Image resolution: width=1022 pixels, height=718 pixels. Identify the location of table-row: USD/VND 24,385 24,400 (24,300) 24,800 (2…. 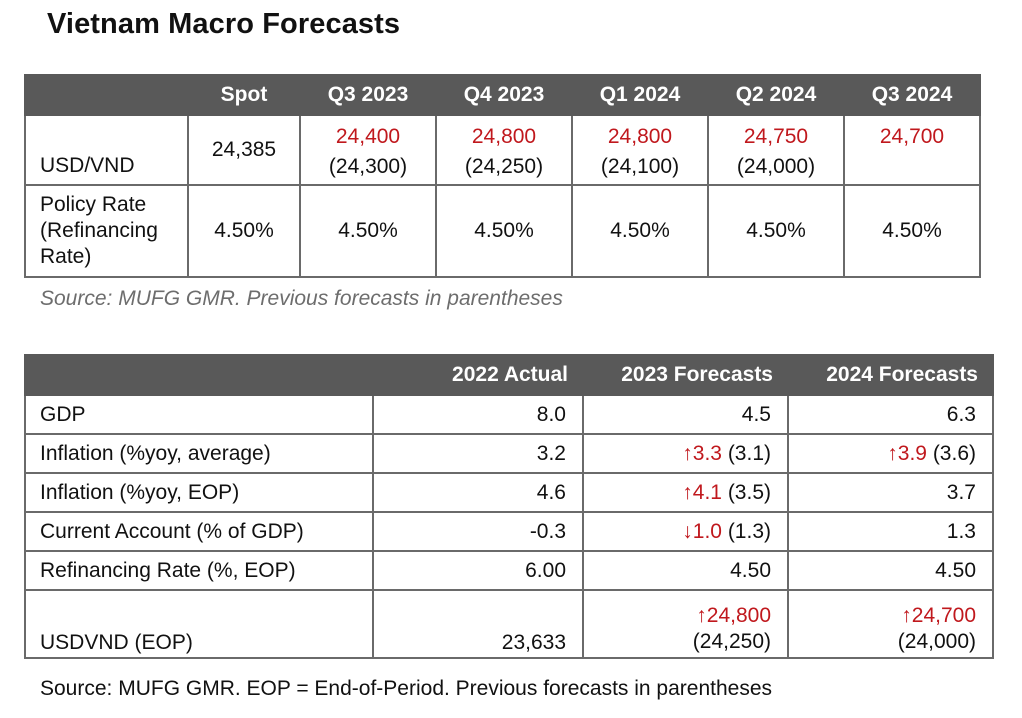
(502, 150).